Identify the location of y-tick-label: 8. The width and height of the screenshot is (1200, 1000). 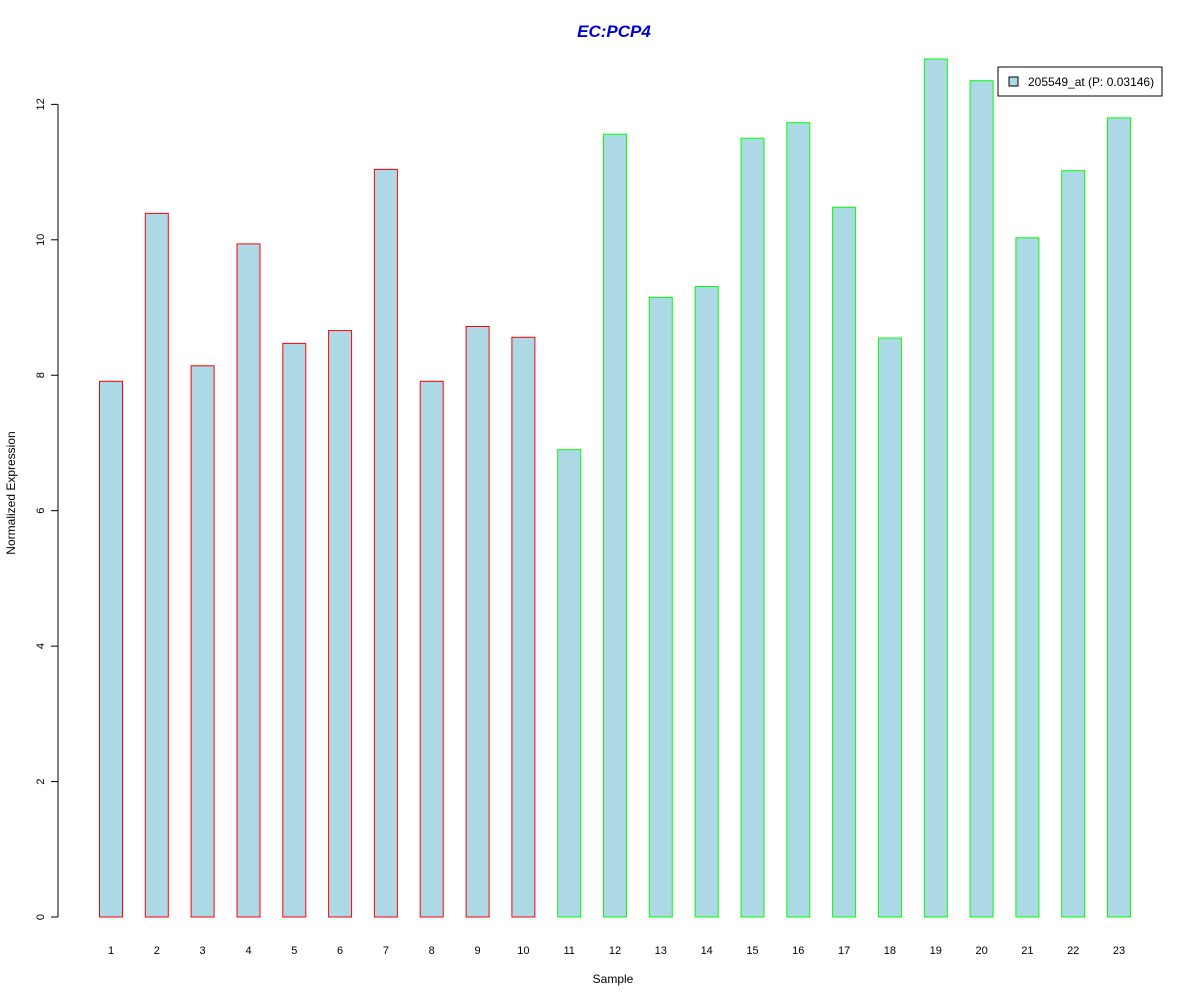
(41, 375).